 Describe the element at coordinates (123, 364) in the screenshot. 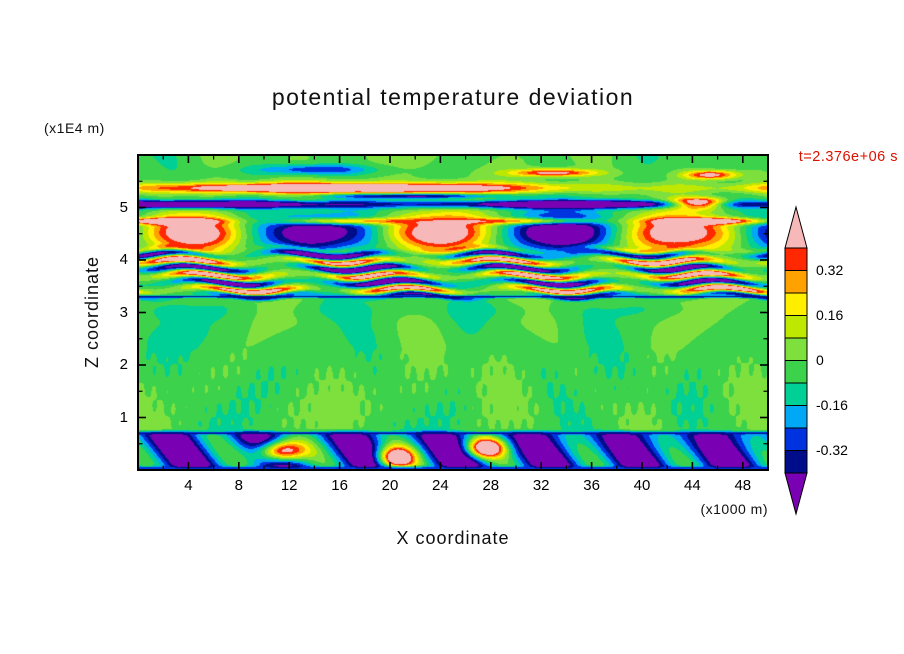

I see `y-tick-label: 2` at that location.